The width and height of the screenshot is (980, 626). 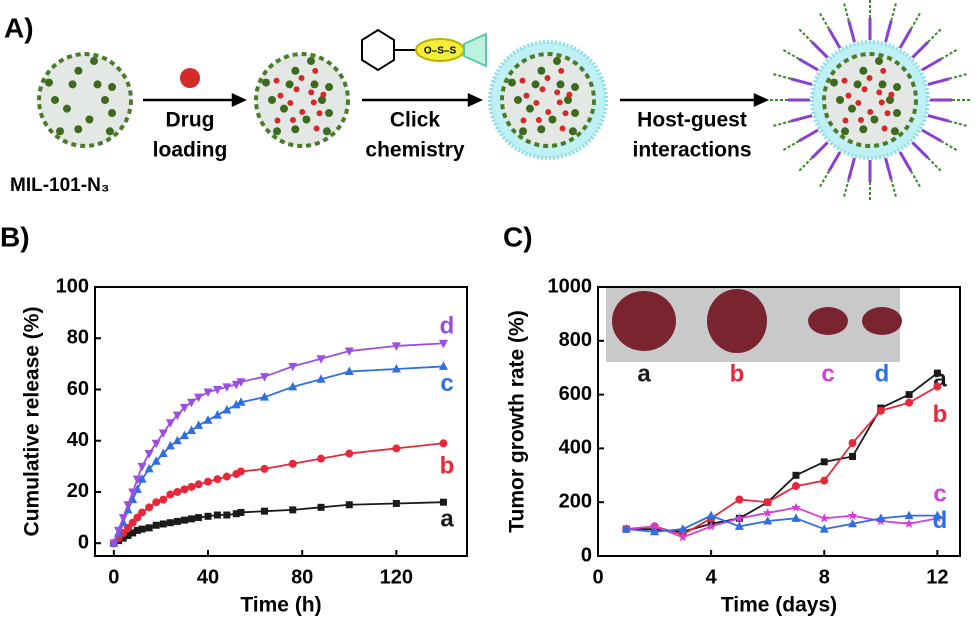 I want to click on inset-label: b, so click(x=737, y=373).